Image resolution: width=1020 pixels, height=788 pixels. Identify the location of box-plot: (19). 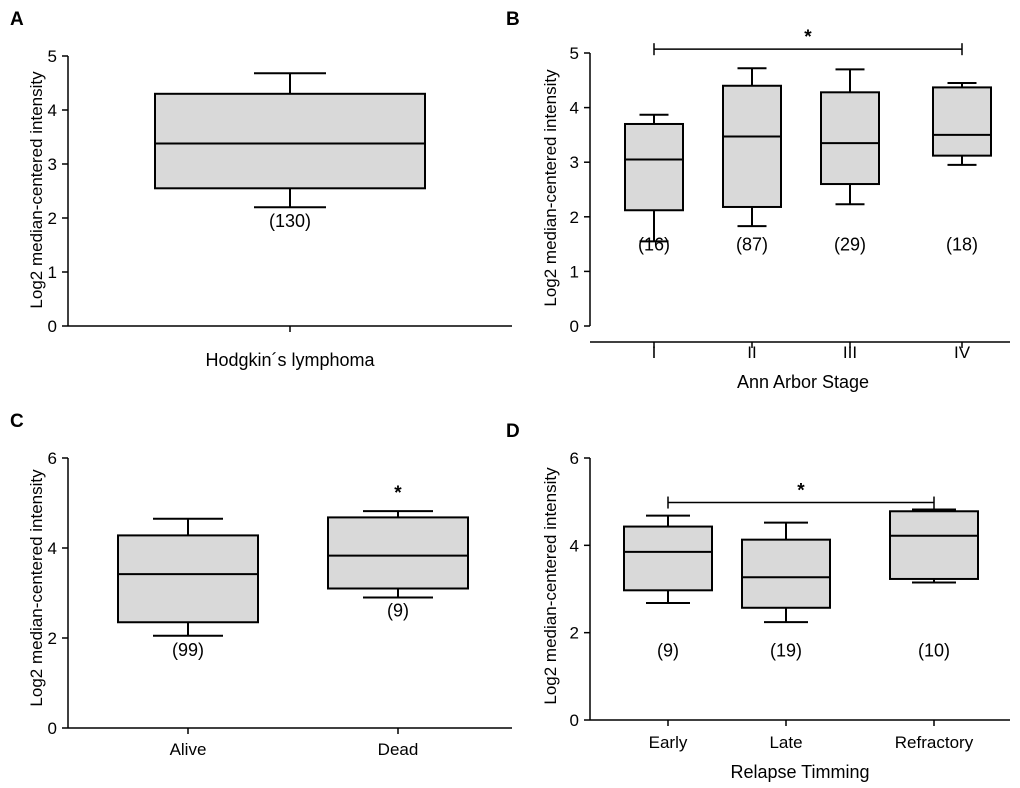
(786, 591).